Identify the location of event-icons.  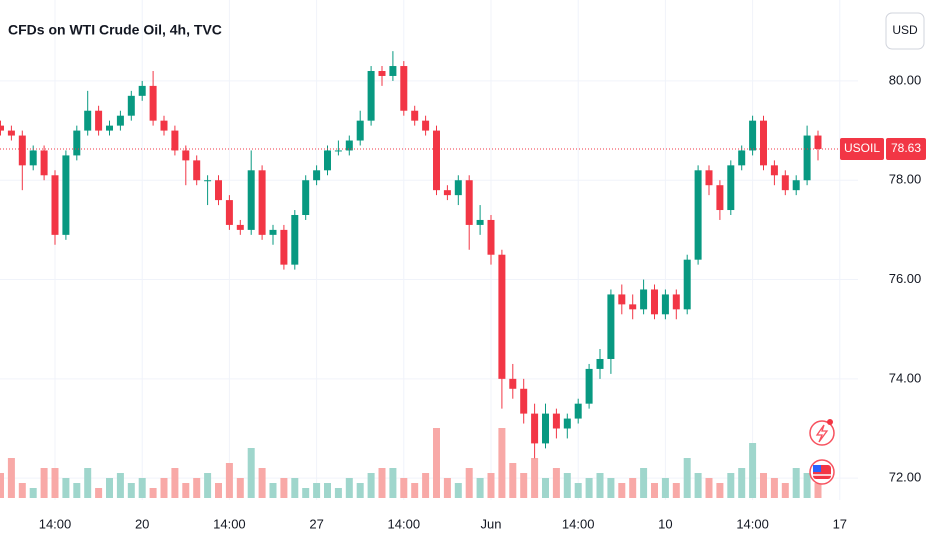
(822, 452).